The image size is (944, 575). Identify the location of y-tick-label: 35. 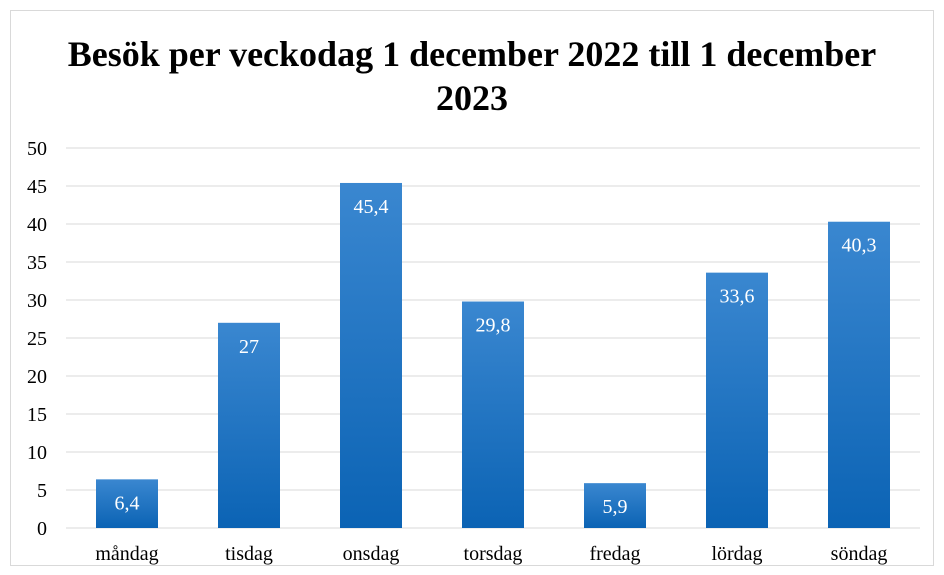
(37, 263).